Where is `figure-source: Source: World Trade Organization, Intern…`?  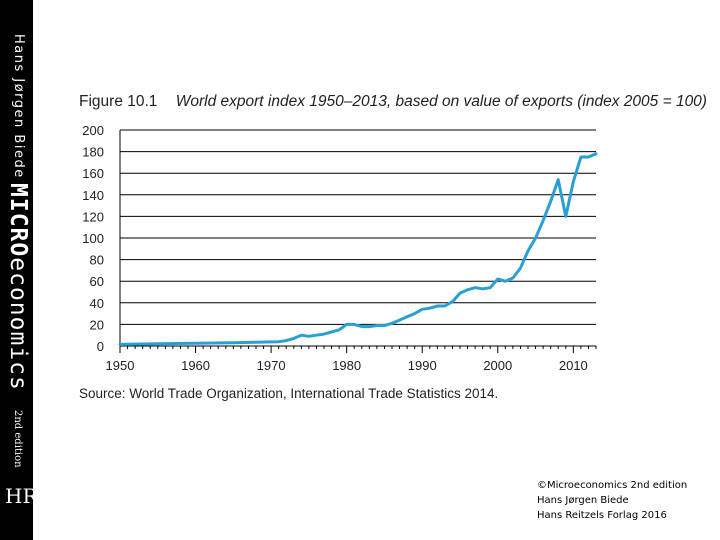 figure-source: Source: World Trade Organization, Intern… is located at coordinates (289, 393).